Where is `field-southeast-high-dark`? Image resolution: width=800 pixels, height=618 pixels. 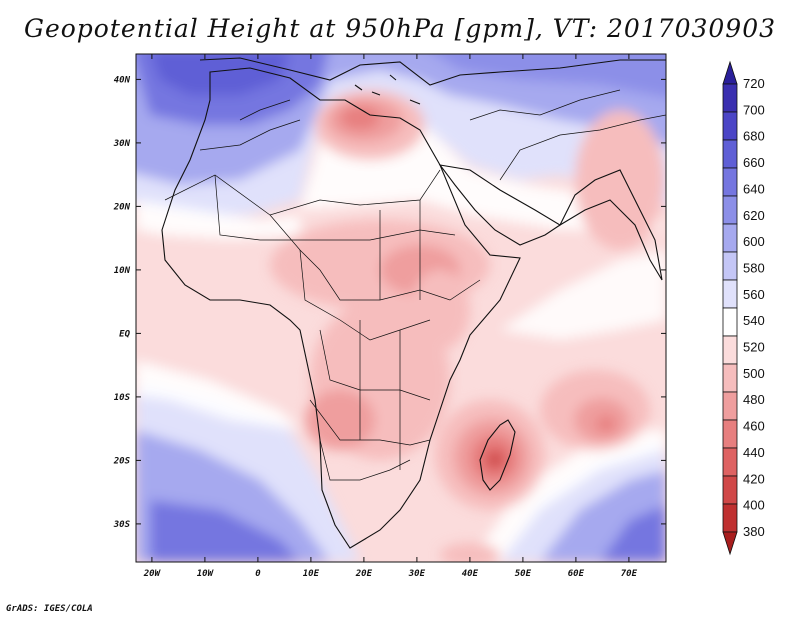 field-southeast-high-dark is located at coordinates (633, 533).